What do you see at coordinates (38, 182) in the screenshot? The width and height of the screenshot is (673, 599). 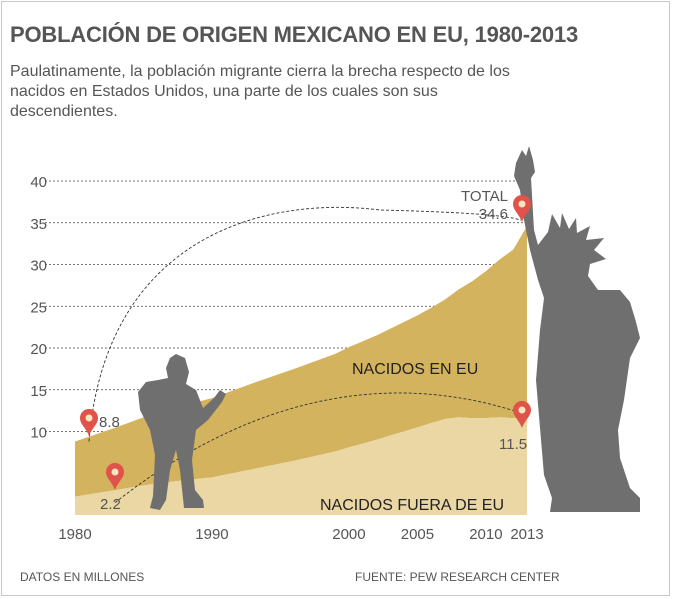 I see `y-tick-label: 40` at bounding box center [38, 182].